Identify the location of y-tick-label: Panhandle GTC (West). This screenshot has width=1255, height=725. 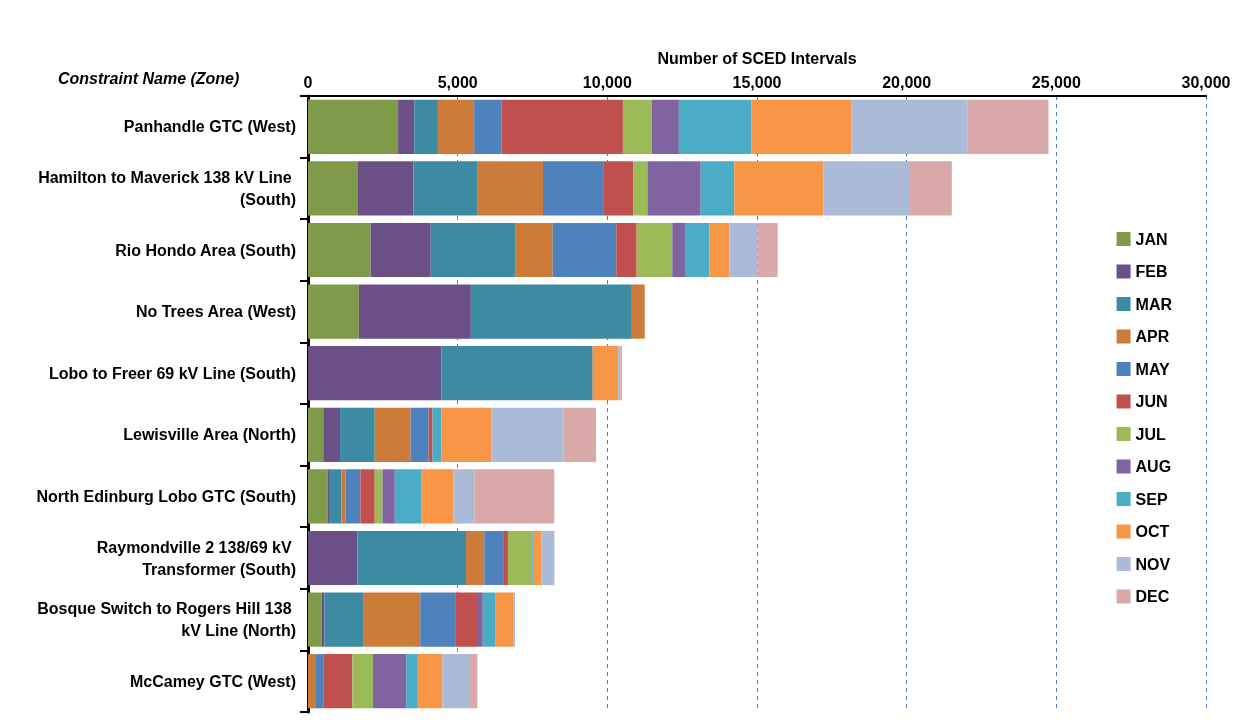
(209, 127).